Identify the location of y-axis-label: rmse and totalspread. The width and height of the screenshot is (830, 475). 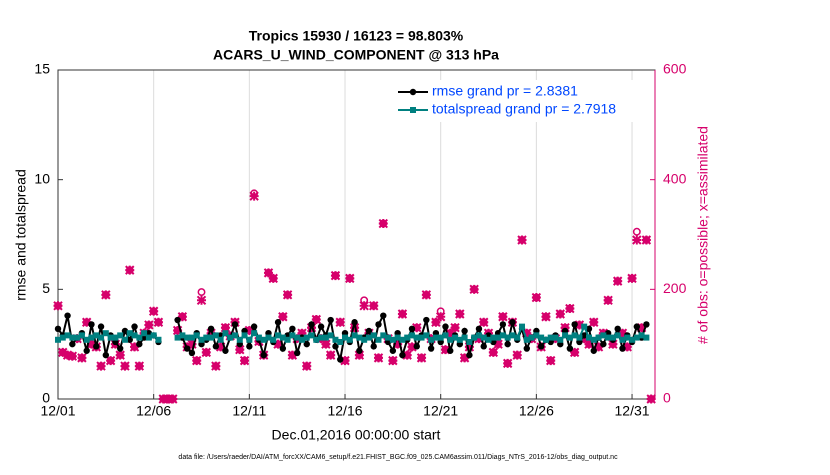
(21, 235).